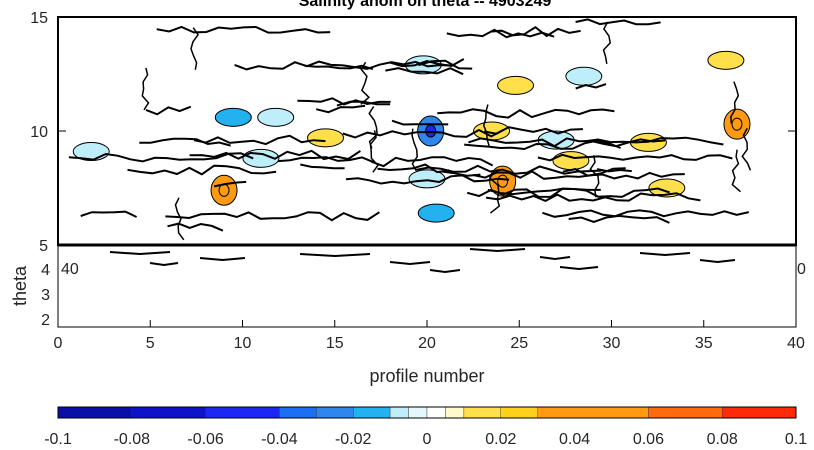 Image resolution: width=814 pixels, height=450 pixels. I want to click on x-tick-label: 5, so click(150, 343).